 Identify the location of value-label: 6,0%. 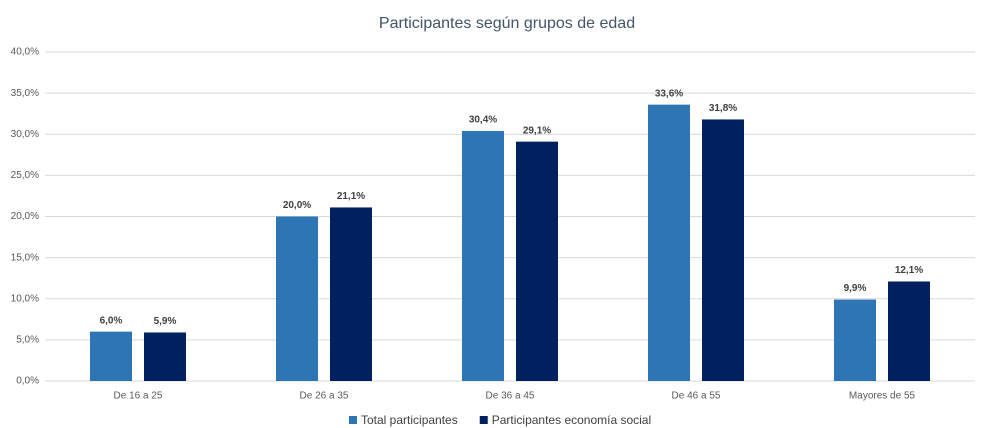
(111, 320).